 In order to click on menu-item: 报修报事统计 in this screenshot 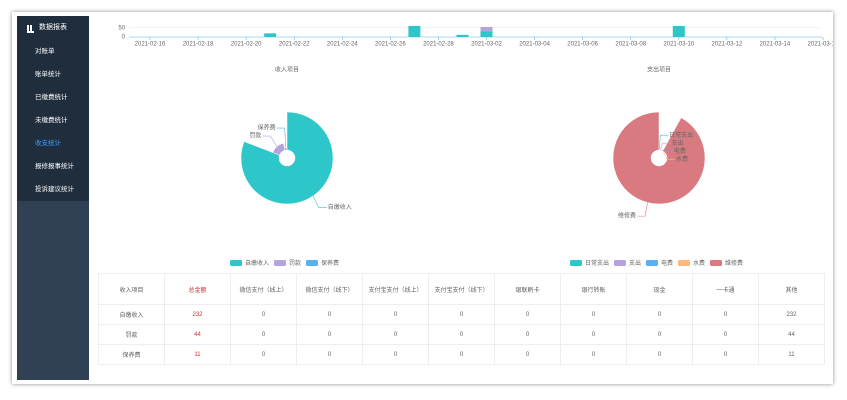, I will do `click(53, 166)`.